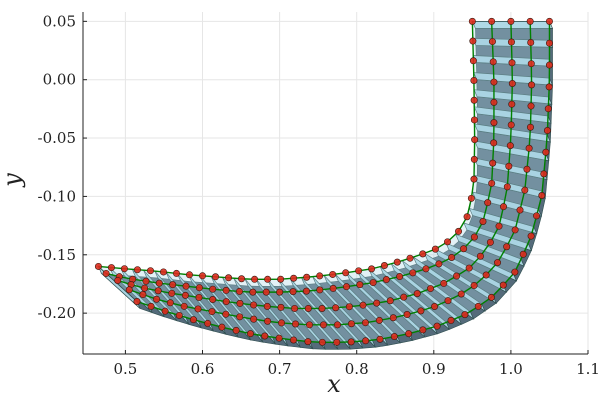 Image resolution: width=600 pixels, height=400 pixels. I want to click on x-tick-label: 0.9, so click(434, 369).